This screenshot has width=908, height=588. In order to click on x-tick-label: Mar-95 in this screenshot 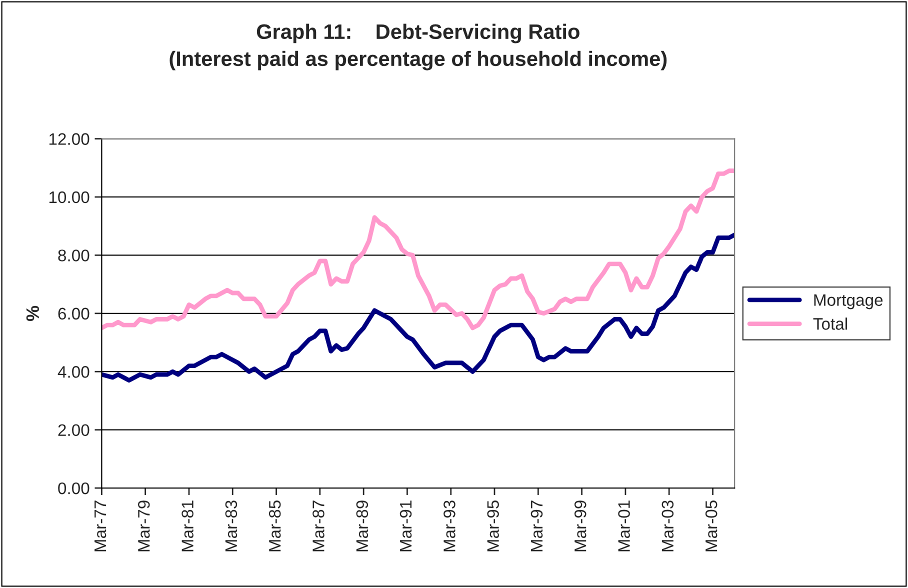, I will do `click(493, 526)`.